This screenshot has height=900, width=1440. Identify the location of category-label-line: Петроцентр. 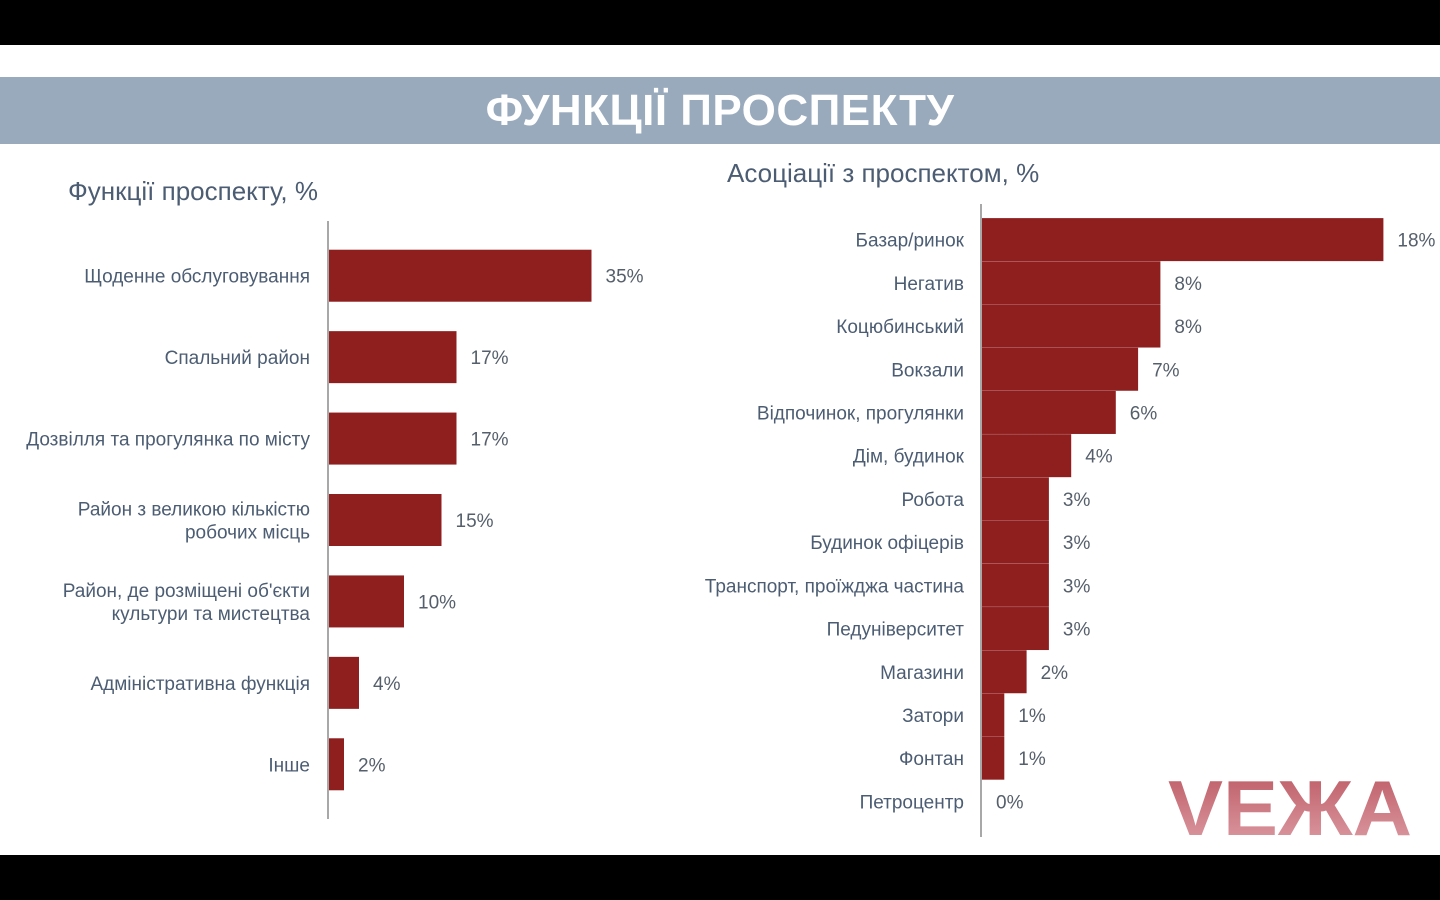
(912, 802).